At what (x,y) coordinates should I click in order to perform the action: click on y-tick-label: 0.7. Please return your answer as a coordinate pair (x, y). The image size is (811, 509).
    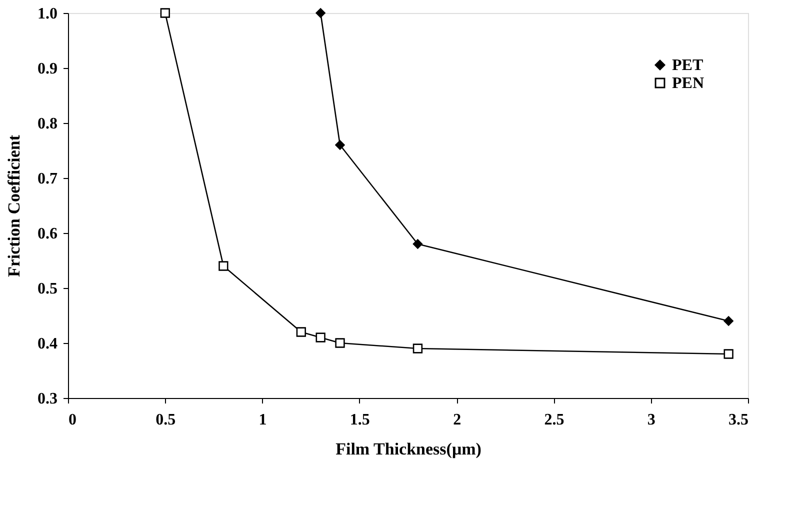
    Looking at the image, I should click on (48, 179).